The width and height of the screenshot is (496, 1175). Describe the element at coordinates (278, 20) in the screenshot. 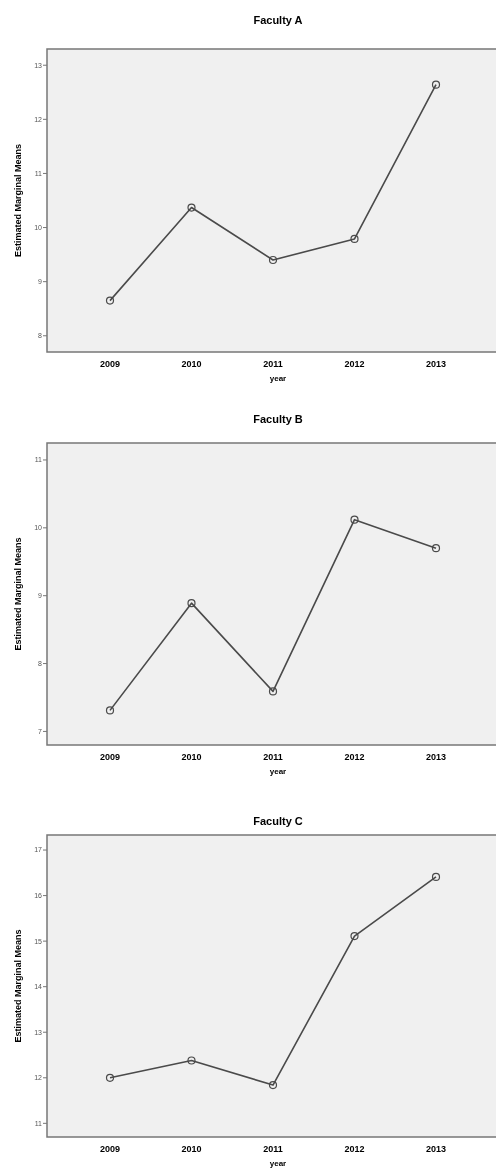

I see `chart-title: Faculty A` at that location.